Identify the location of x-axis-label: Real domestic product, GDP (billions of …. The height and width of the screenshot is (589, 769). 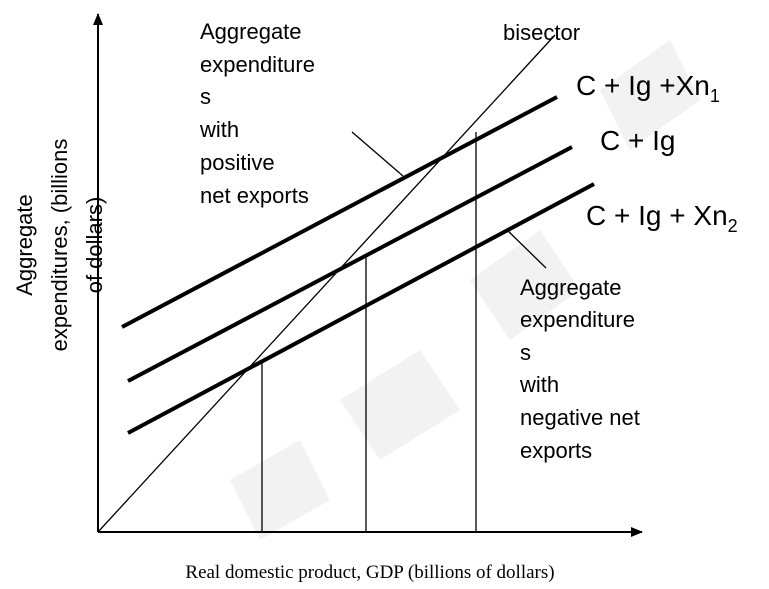
(369, 572).